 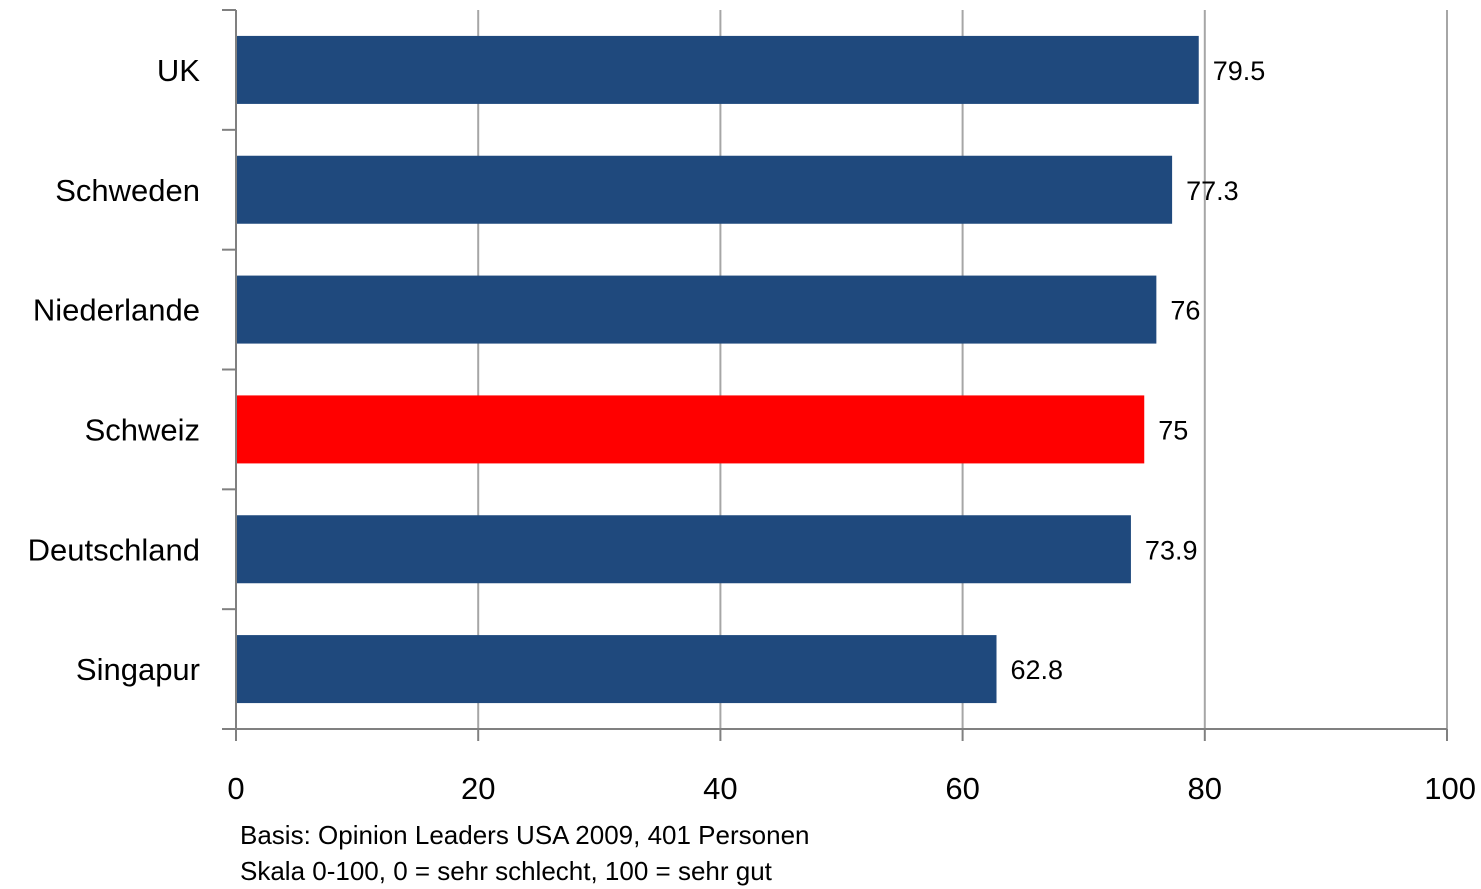 I want to click on category-label-schweiz: Schweiz, so click(x=142, y=429).